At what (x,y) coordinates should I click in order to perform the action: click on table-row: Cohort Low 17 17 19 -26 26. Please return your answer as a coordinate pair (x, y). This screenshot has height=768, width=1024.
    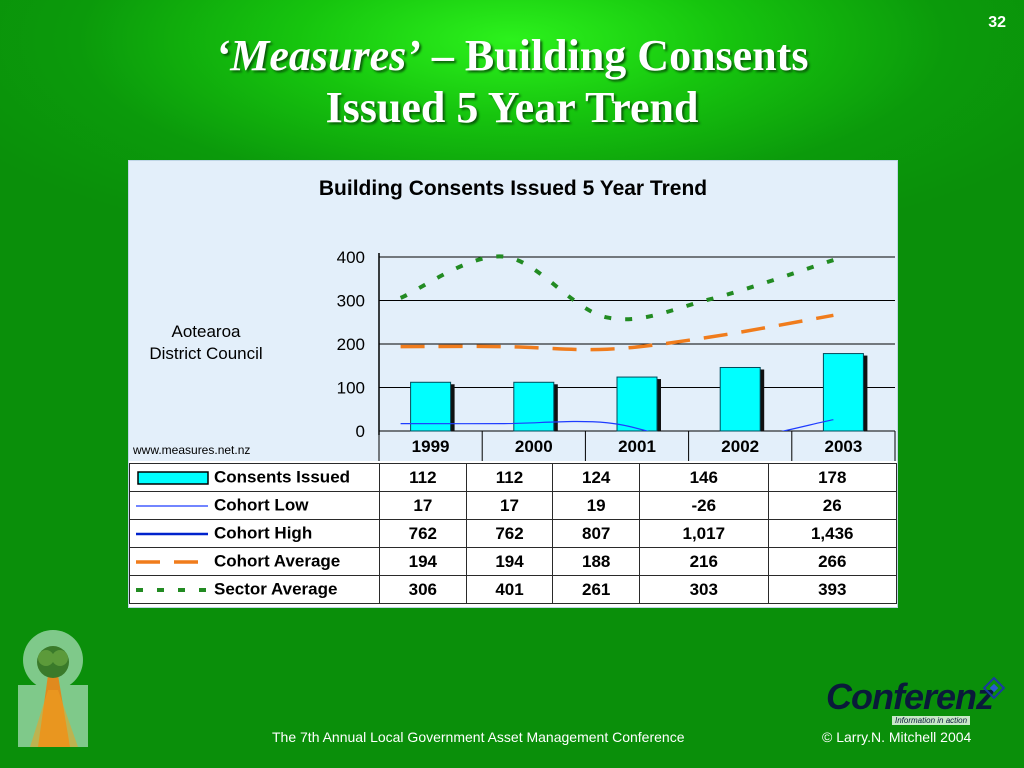
    Looking at the image, I should click on (513, 505).